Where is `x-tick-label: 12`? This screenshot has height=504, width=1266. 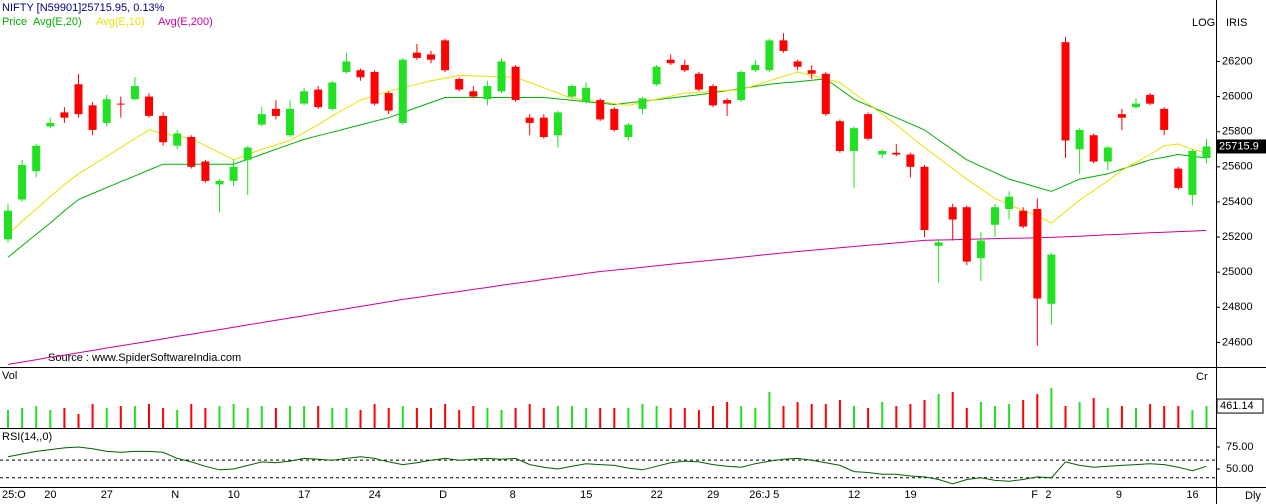
x-tick-label: 12 is located at coordinates (854, 495).